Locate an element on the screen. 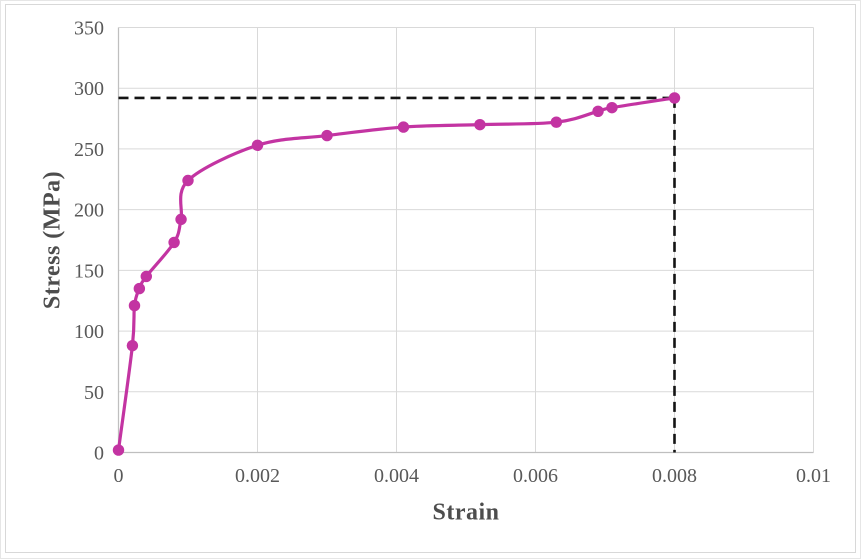 The height and width of the screenshot is (559, 861). y-tick-label: 50 is located at coordinates (94, 393).